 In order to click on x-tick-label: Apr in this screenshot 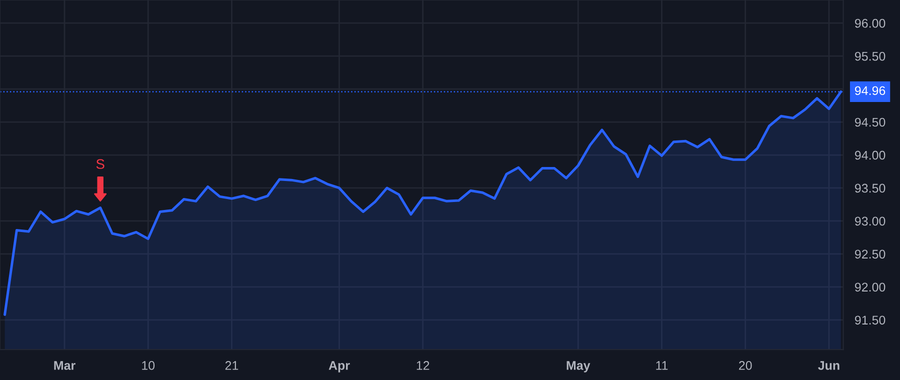, I will do `click(339, 366)`.